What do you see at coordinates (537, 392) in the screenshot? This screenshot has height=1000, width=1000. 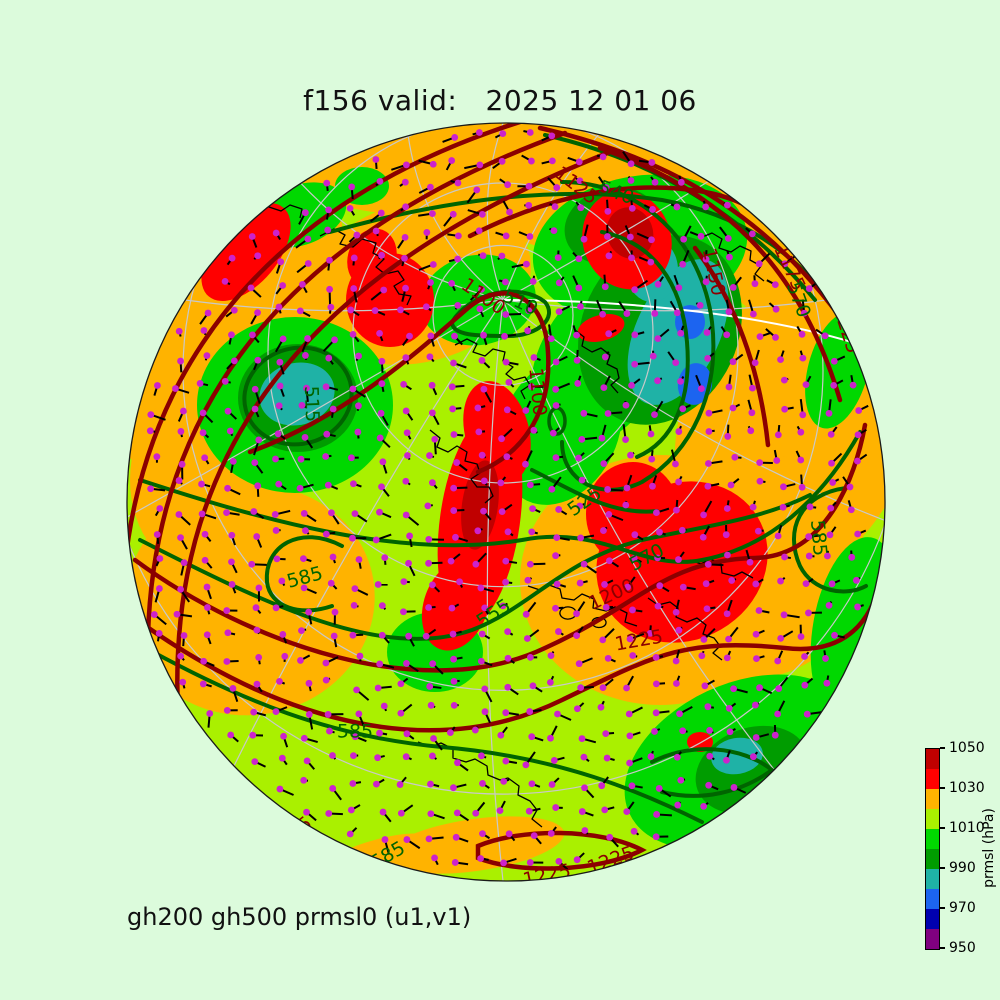 I see `contour-label-gh200: 1100` at bounding box center [537, 392].